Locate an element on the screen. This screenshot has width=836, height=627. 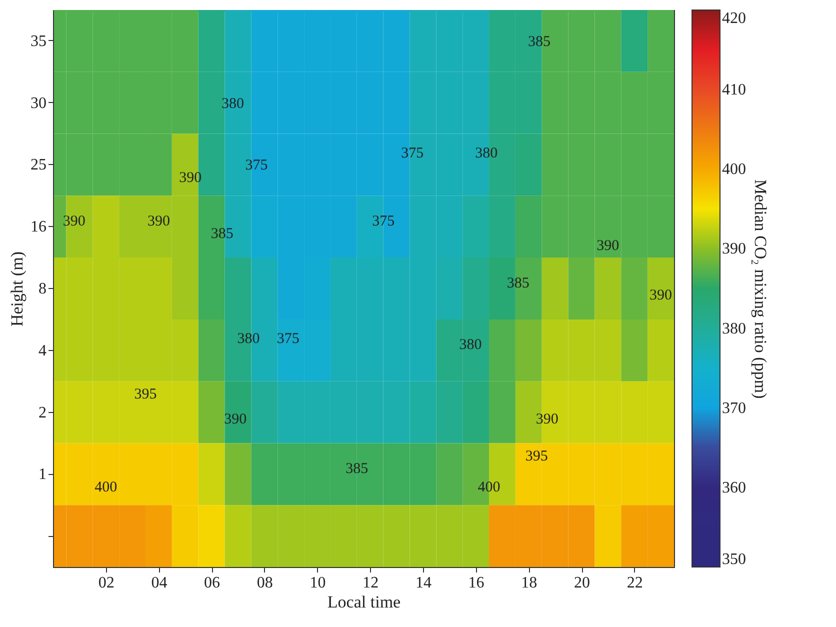
x-tick-label: 02 is located at coordinates (106, 583).